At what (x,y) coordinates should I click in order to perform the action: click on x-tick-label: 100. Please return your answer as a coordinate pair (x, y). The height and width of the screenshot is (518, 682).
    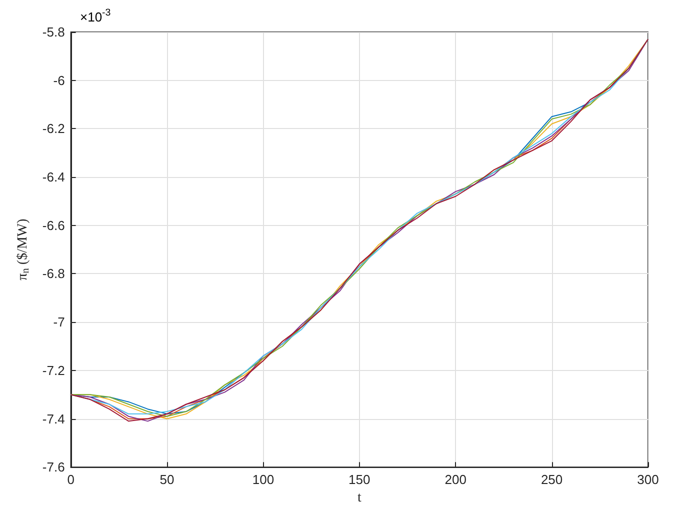
    Looking at the image, I should click on (263, 480).